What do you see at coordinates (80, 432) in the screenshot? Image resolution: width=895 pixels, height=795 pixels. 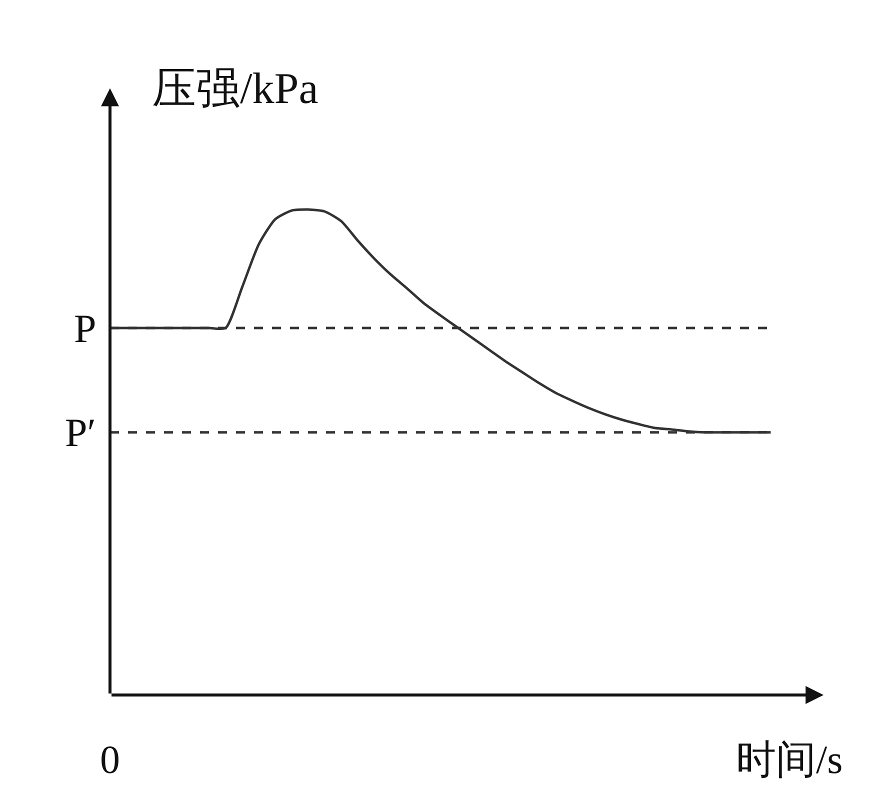 I see `ref-line-label: P′` at bounding box center [80, 432].